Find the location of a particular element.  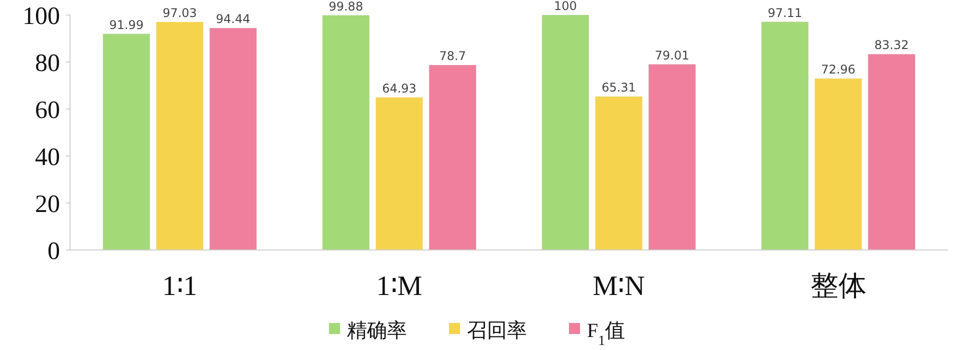

legend-label: F$_{1}$值 is located at coordinates (606, 334).